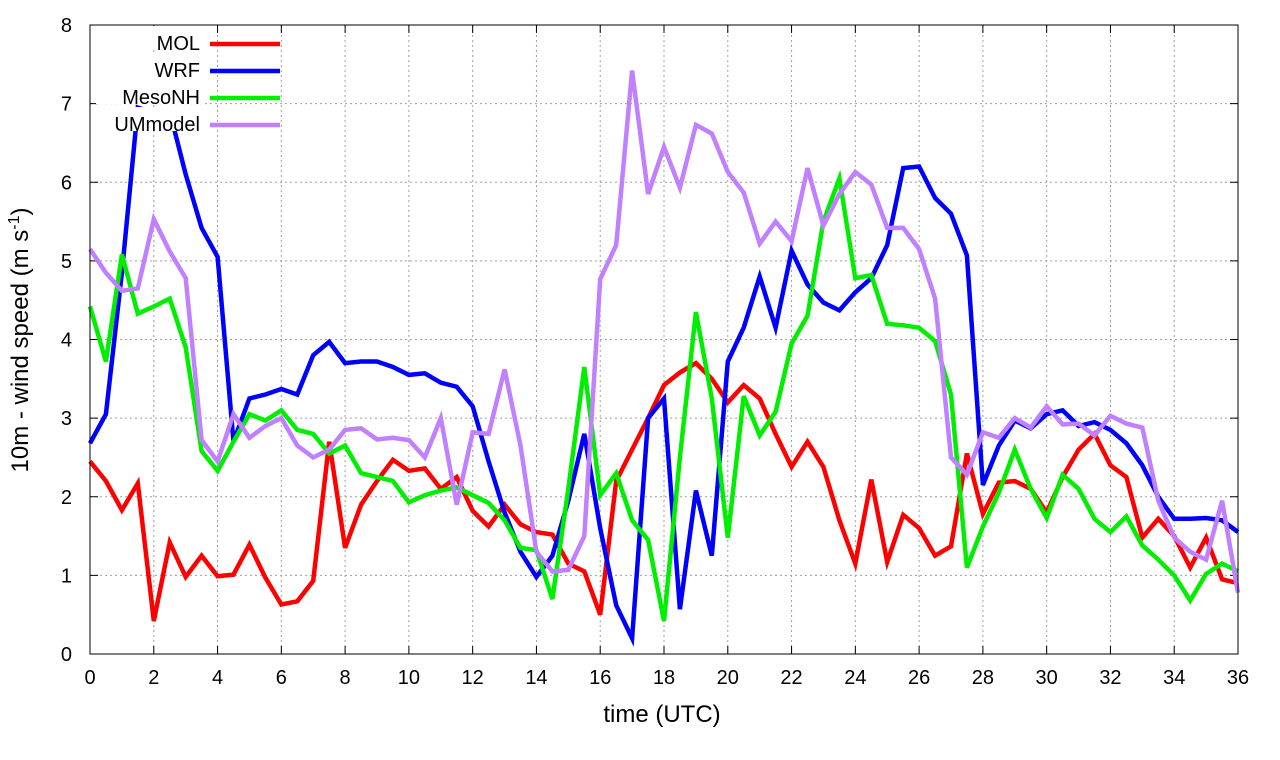 The height and width of the screenshot is (760, 1280). What do you see at coordinates (855, 678) in the screenshot?
I see `x-tick-label: 24` at bounding box center [855, 678].